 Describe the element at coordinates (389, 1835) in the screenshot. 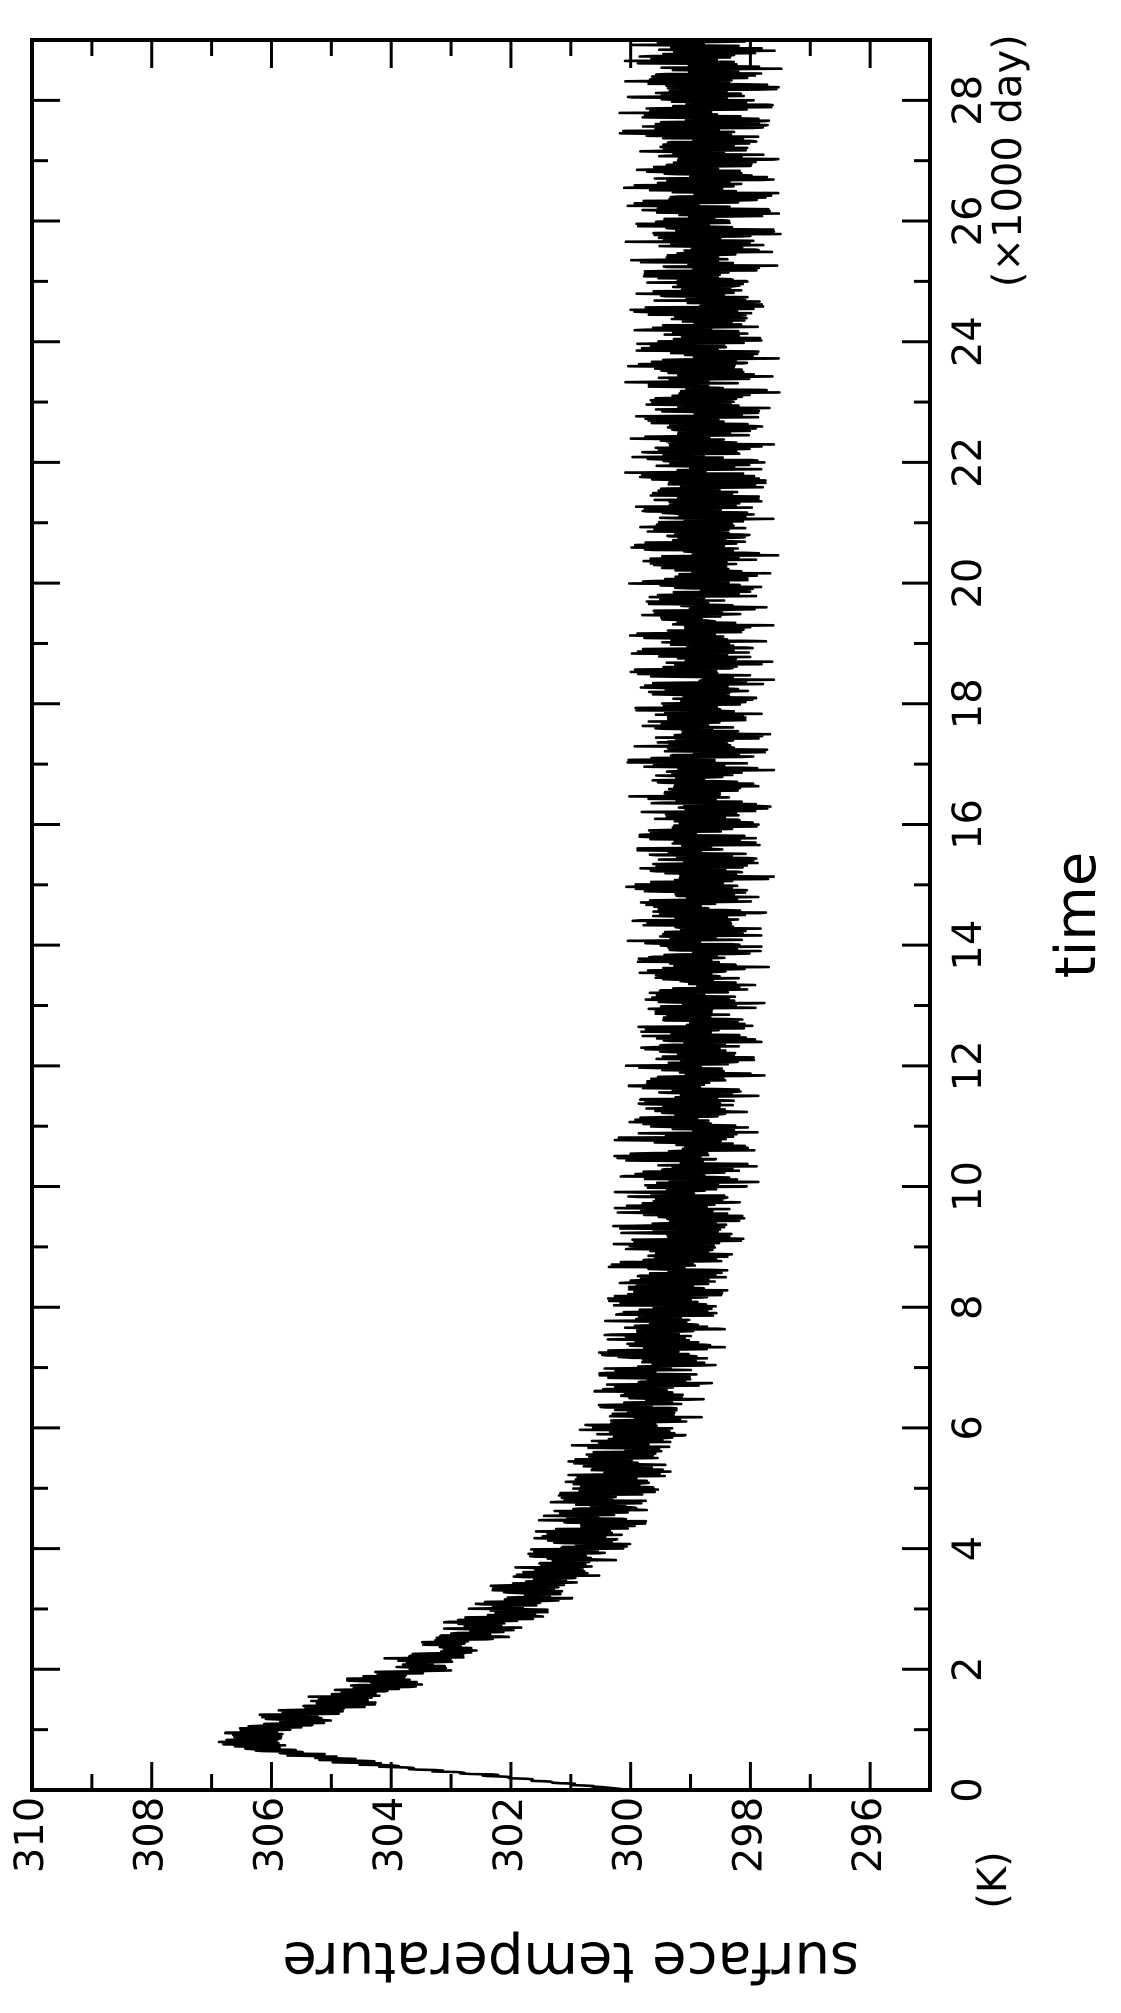

I see `y-tick-label: 304` at that location.